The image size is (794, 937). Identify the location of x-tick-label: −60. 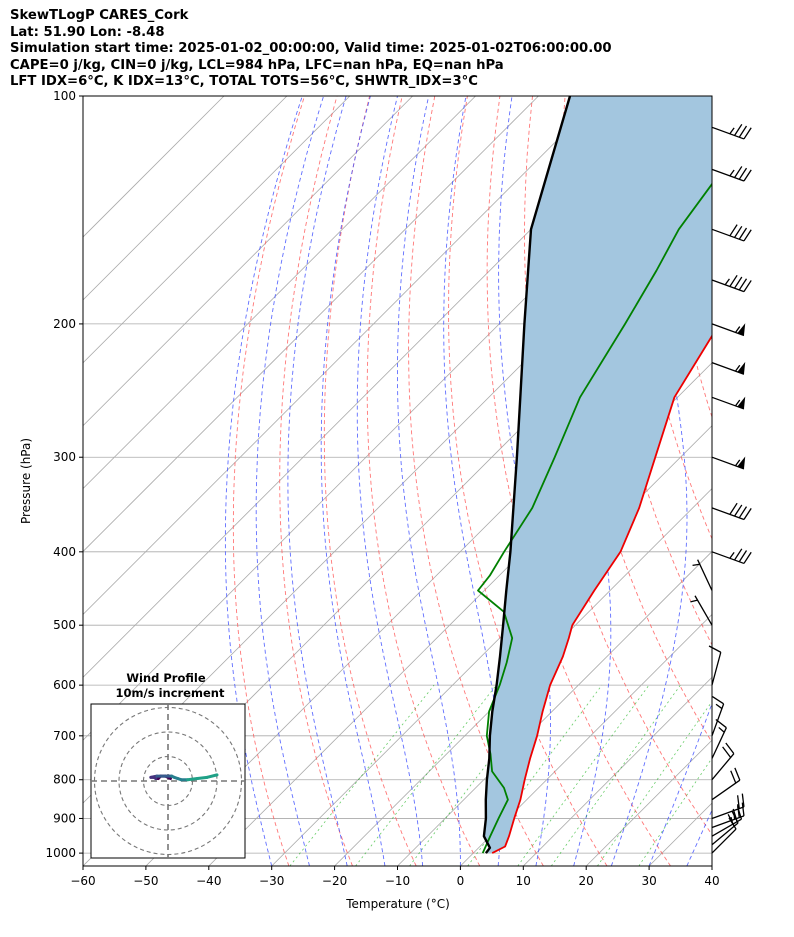
(82, 881).